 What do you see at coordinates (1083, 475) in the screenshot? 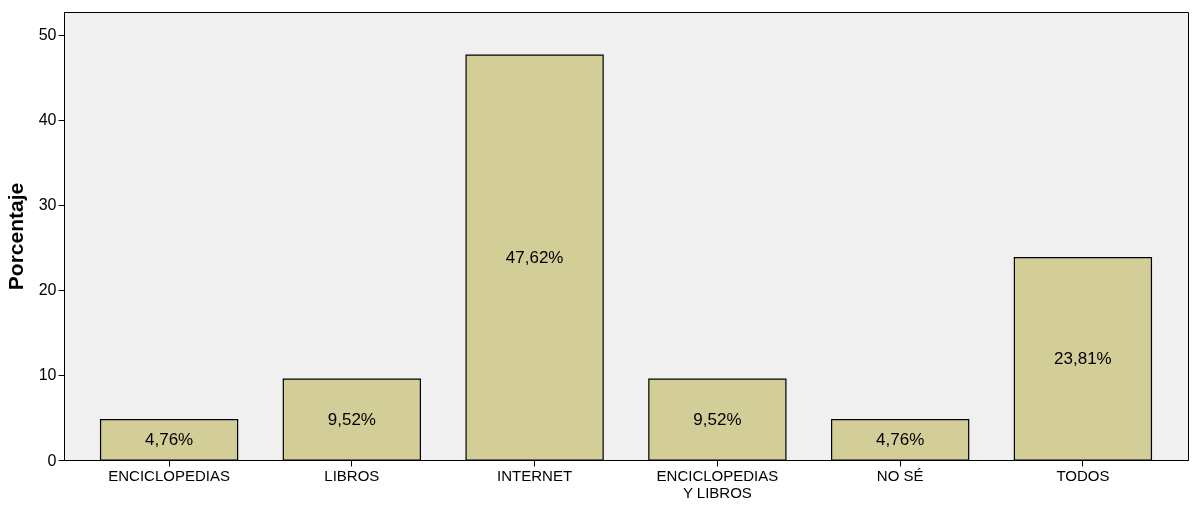
I see `x-tick-label: TODOS` at bounding box center [1083, 475].